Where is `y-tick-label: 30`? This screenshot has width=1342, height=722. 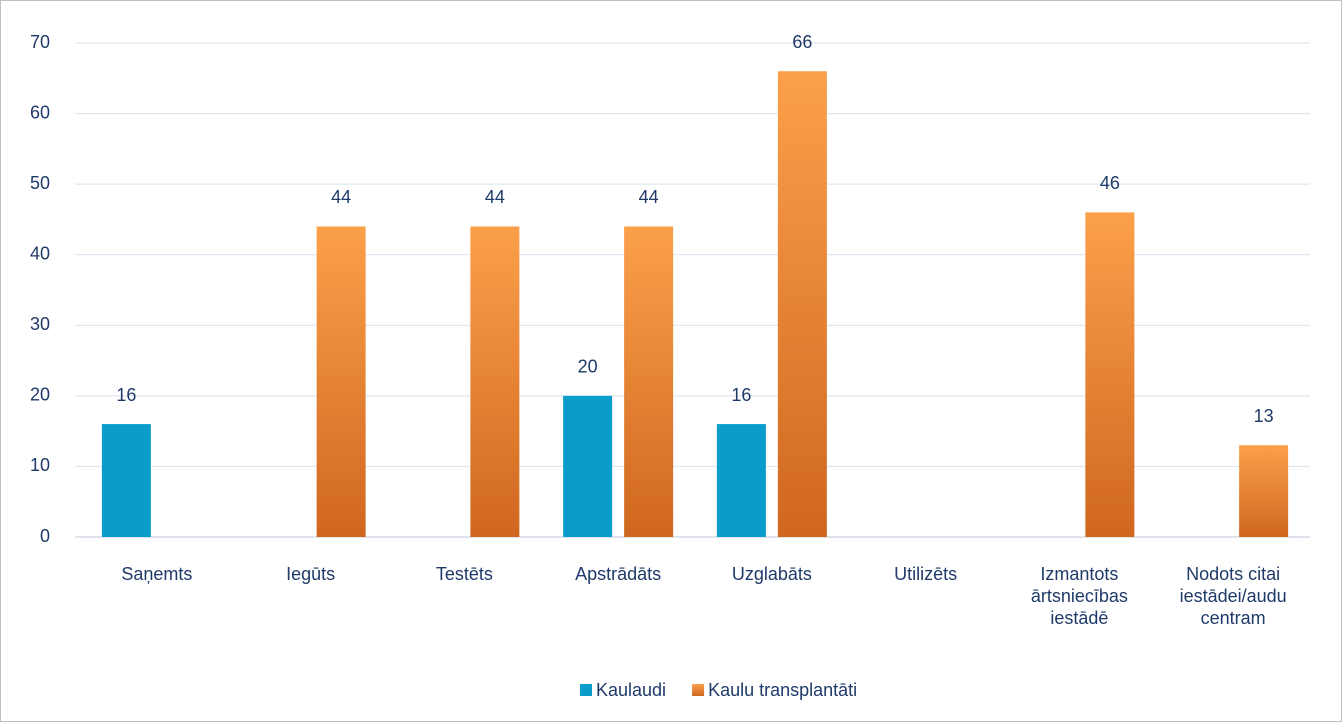 y-tick-label: 30 is located at coordinates (40, 324).